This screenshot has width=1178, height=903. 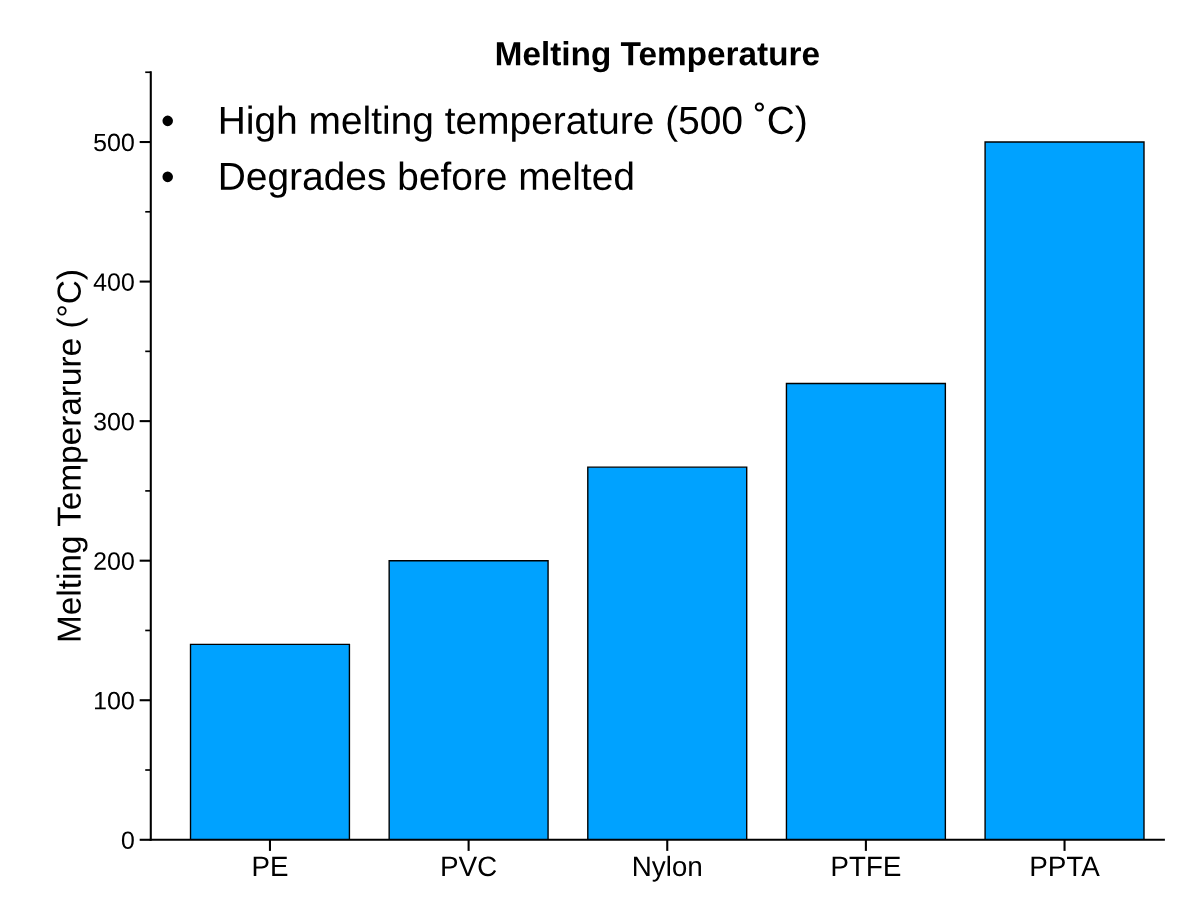 I want to click on y-tick-label: 100, so click(x=114, y=700).